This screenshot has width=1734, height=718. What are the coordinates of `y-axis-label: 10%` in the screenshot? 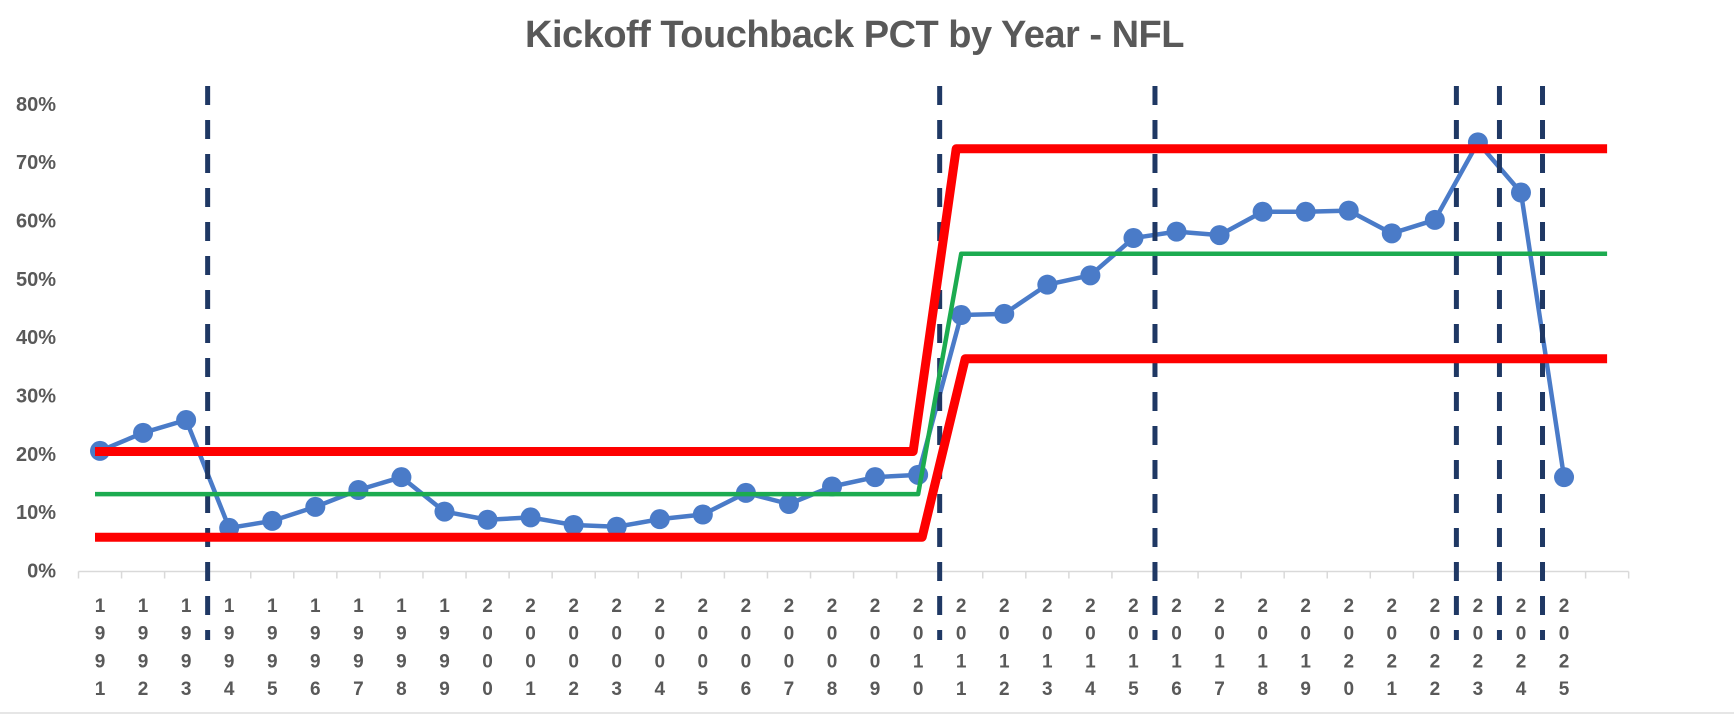 It's located at (36, 513).